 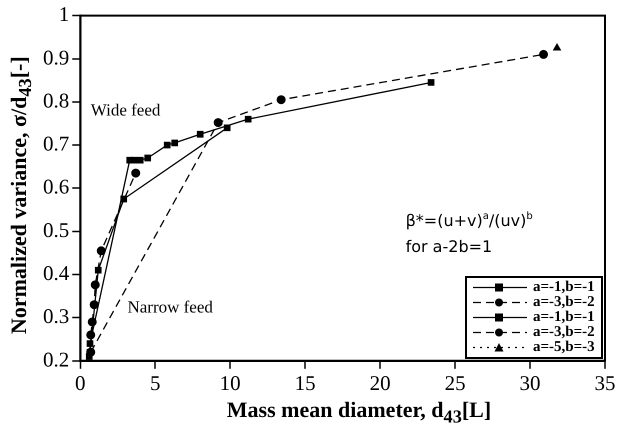 What do you see at coordinates (64, 14) in the screenshot?
I see `y-tick-label: 1` at bounding box center [64, 14].